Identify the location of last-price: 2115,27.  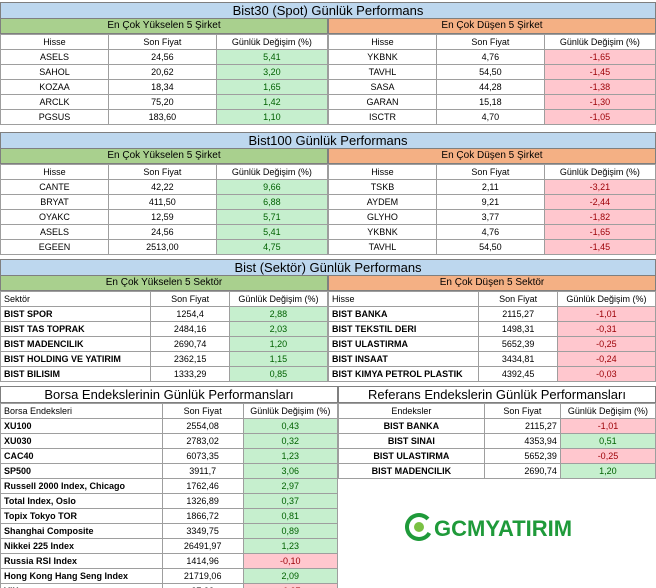
(518, 314).